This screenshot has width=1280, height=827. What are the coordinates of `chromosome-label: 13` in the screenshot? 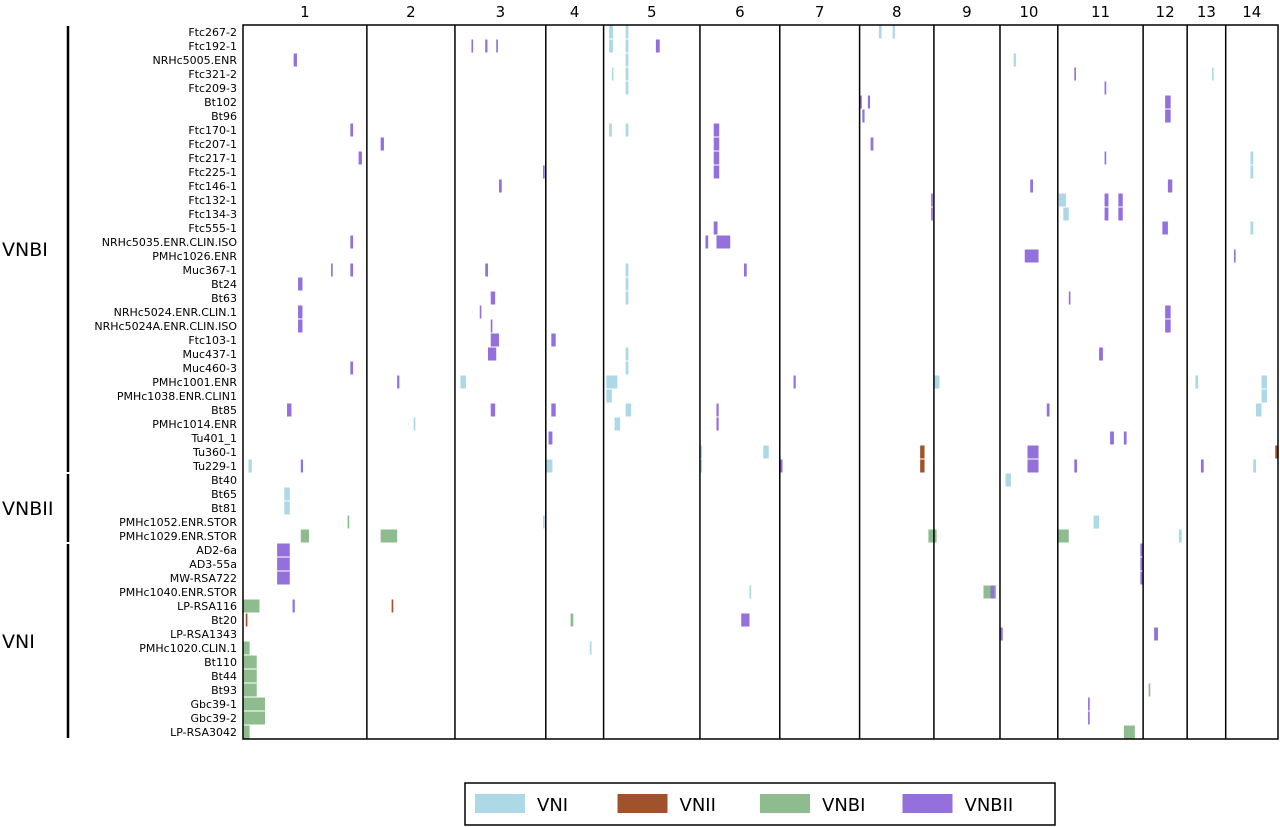 It's located at (1206, 12).